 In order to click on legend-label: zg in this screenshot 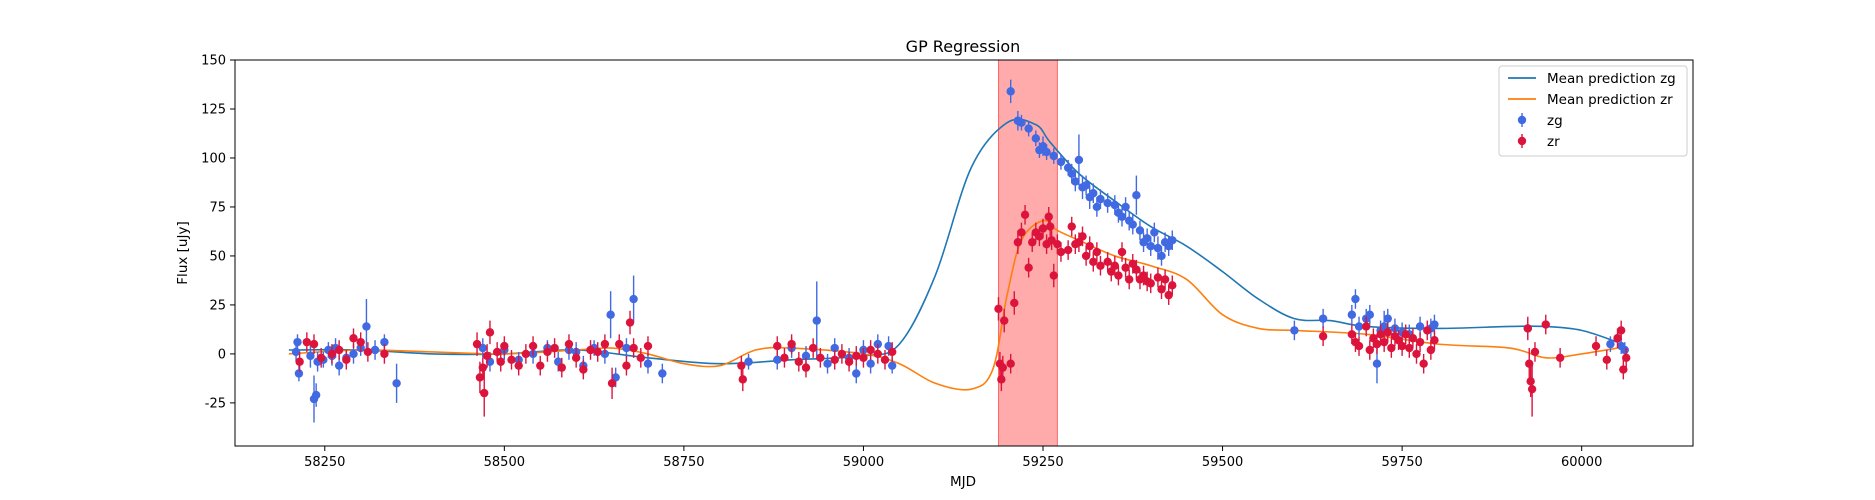, I will do `click(1555, 121)`.